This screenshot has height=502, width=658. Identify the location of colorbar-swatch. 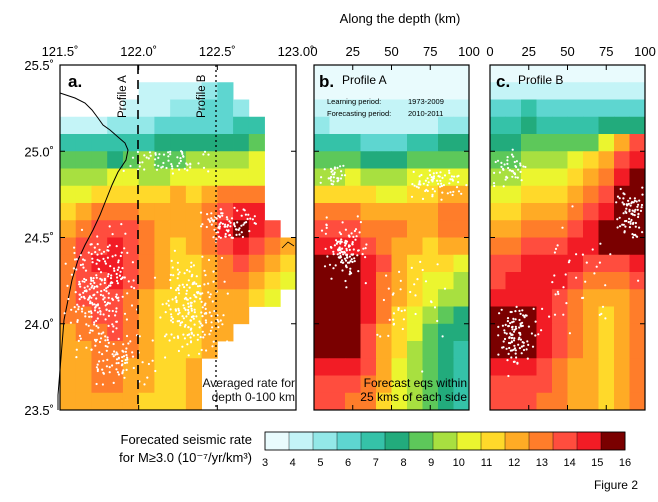
(421, 441).